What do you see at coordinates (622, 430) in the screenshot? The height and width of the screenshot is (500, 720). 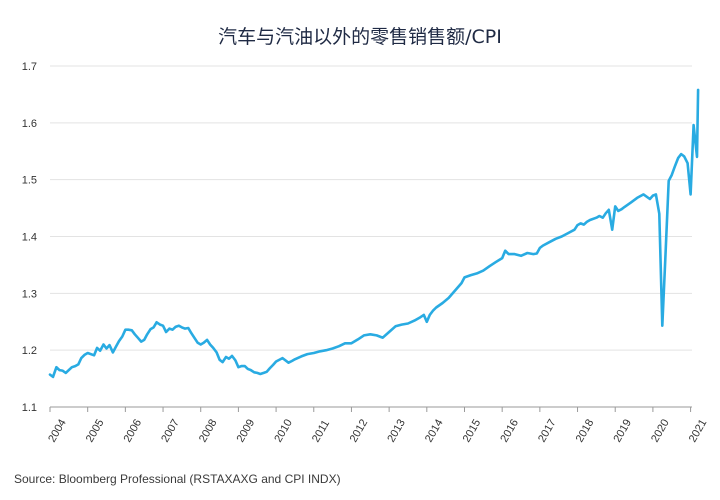 I see `x-tick-label: 2019` at bounding box center [622, 430].